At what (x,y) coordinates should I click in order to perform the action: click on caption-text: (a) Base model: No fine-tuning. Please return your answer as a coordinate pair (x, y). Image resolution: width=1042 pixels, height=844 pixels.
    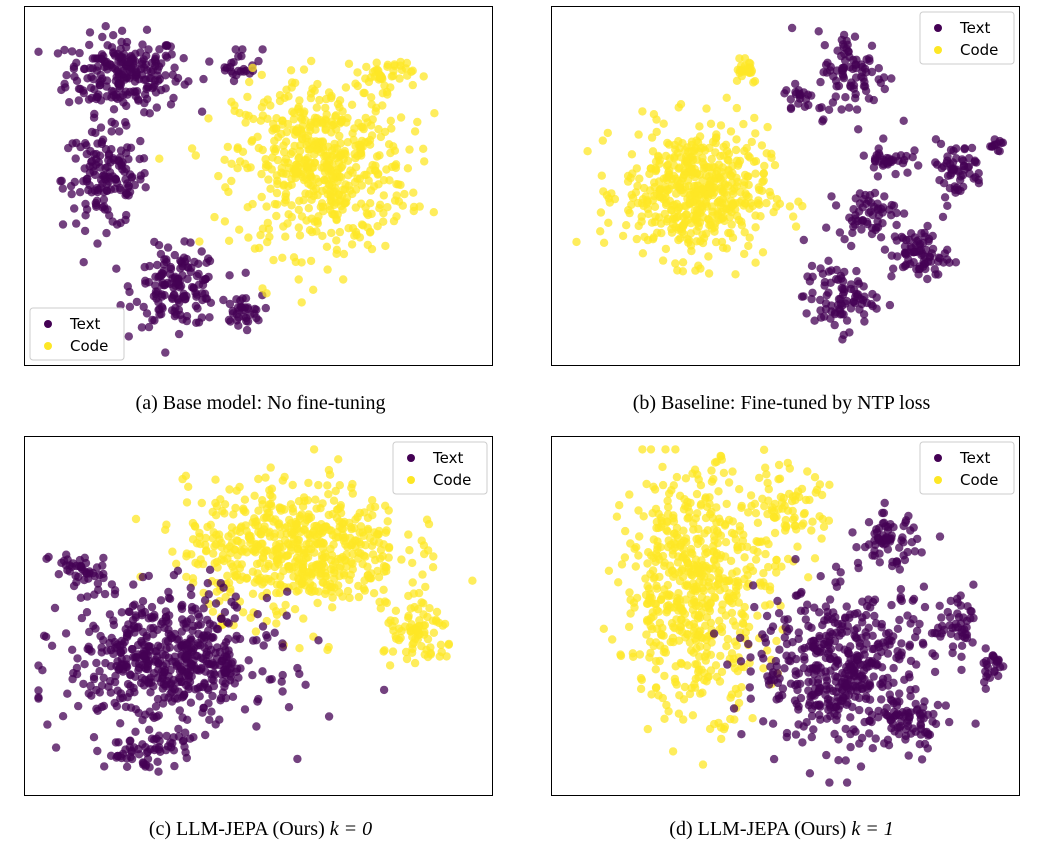
    Looking at the image, I should click on (260, 403).